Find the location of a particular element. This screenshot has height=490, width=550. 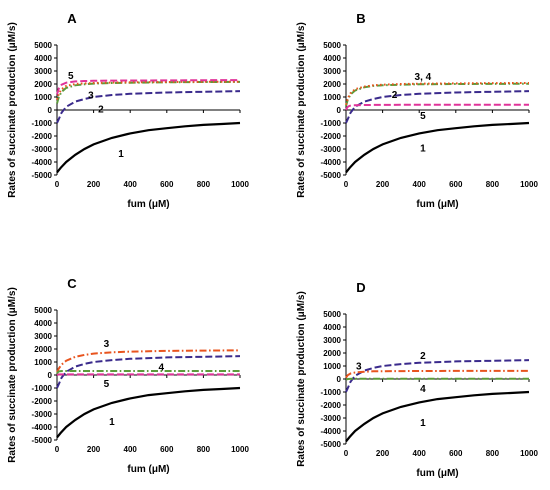

panel-label: B is located at coordinates (360, 18).